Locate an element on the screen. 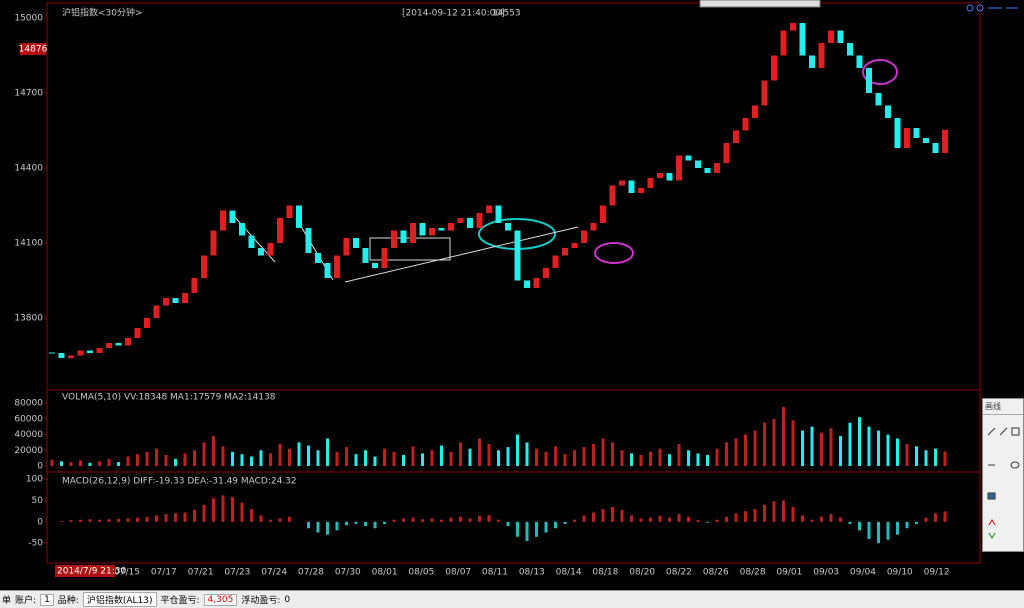 Image resolution: width=1024 pixels, height=608 pixels. close-pnl: 4,305 is located at coordinates (220, 599).